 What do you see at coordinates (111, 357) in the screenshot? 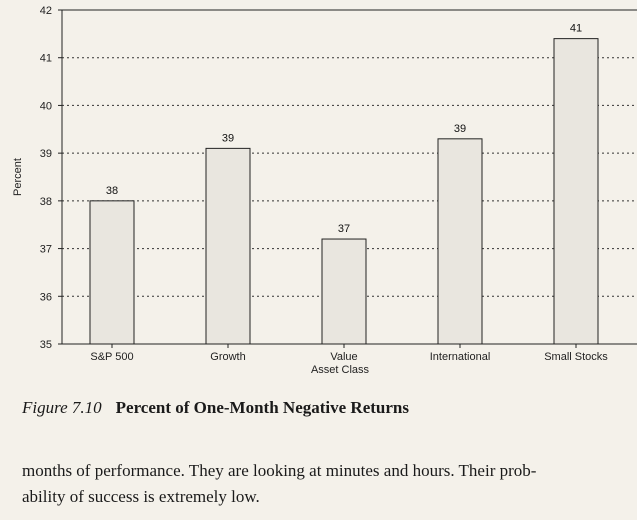
I see `category-label: S&P 500` at bounding box center [111, 357].